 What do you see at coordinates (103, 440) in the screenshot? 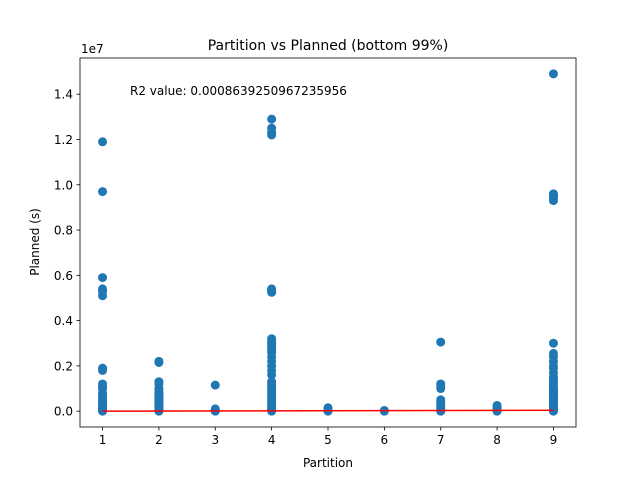
I see `x-tick-label: 1` at bounding box center [103, 440].